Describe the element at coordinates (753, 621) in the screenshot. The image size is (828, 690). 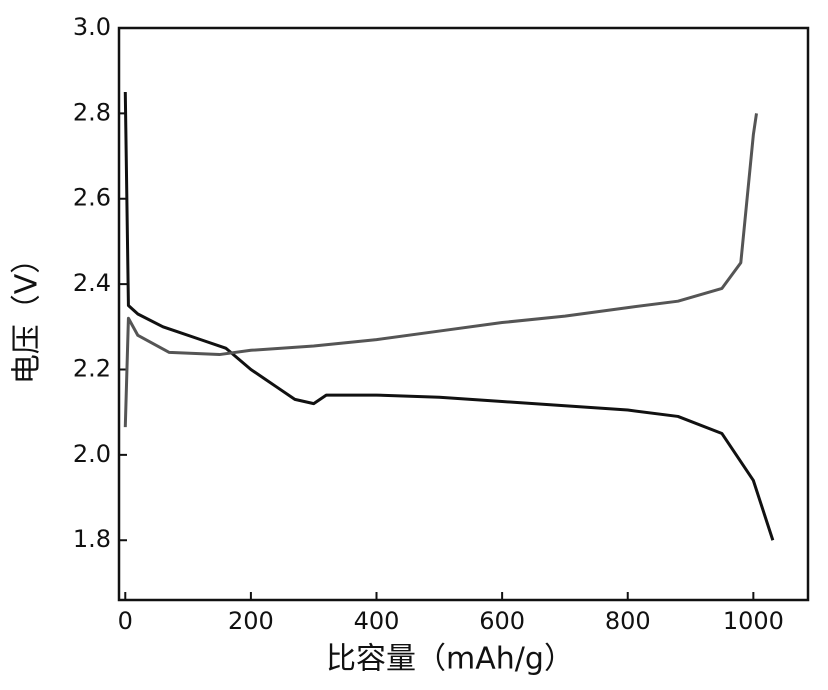
I see `x-tick-label: 1000` at that location.